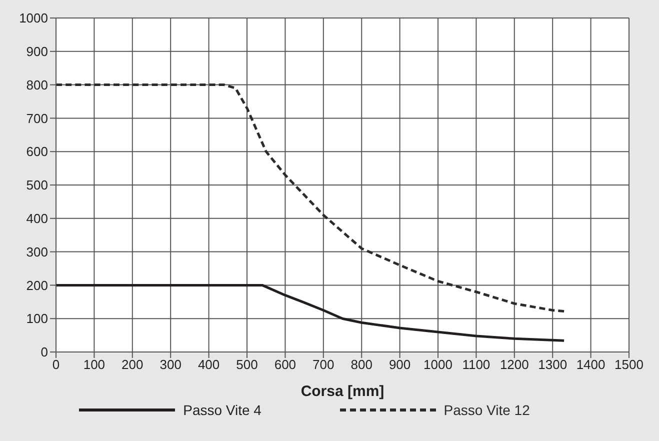 Image resolution: width=659 pixels, height=441 pixels. Describe the element at coordinates (514, 364) in the screenshot. I see `x-tick-label: 1200` at that location.